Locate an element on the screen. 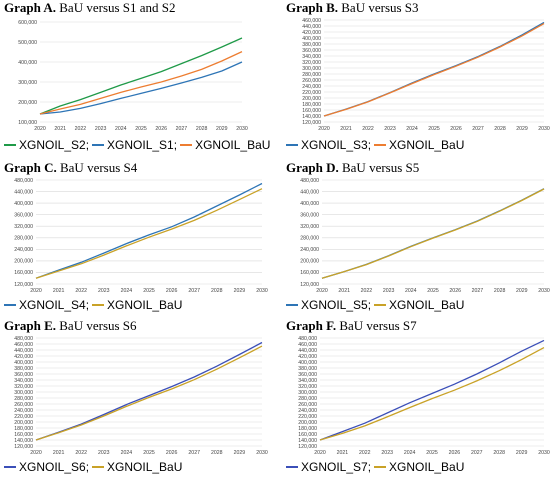 The height and width of the screenshot is (477, 550). legend-label: XGNOIL_S4; is located at coordinates (54, 305).